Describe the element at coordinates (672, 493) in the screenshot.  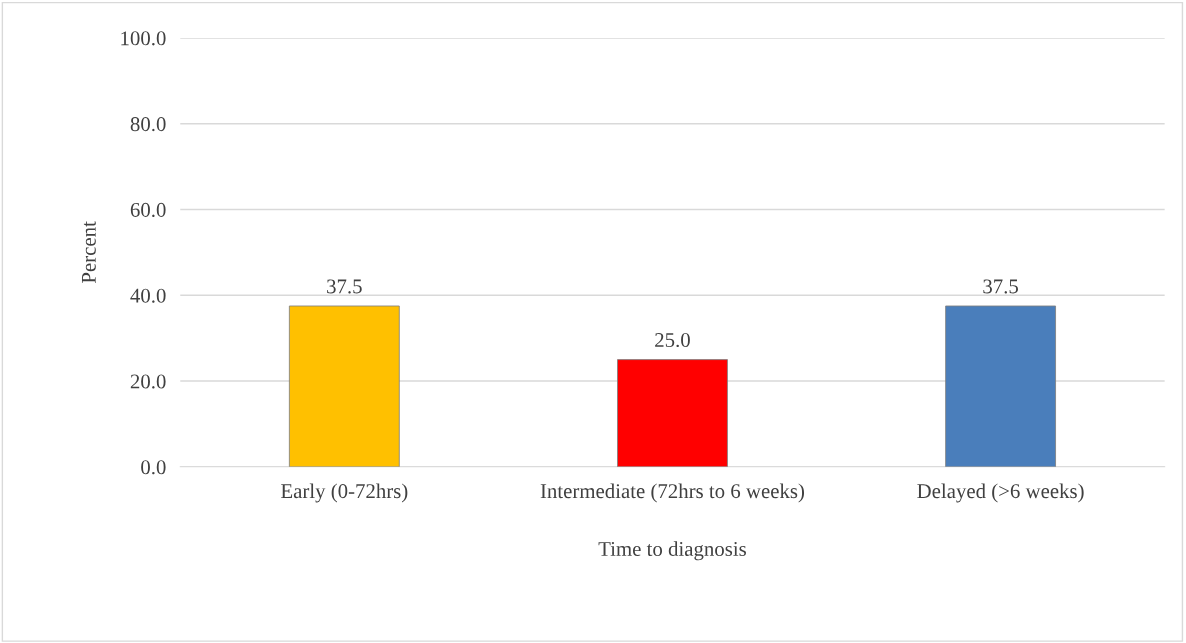
I see `x-tick-label: Intermediate (72hrs to 6 weeks)` at that location.